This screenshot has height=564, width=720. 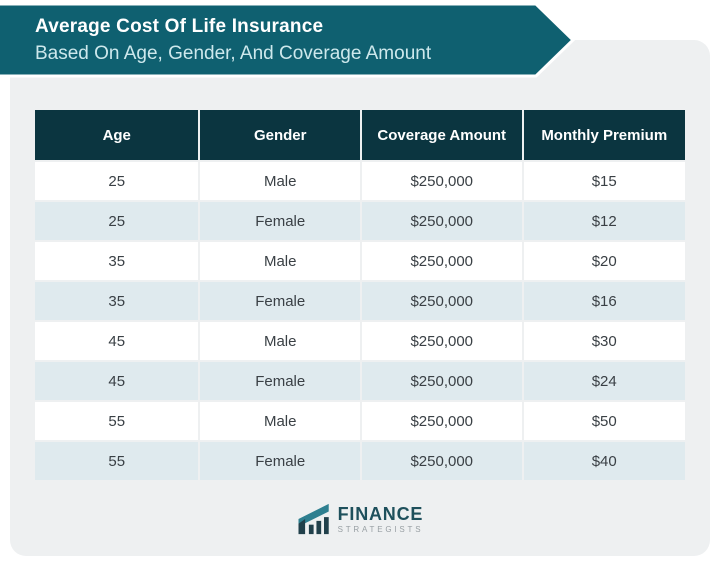 What do you see at coordinates (604, 341) in the screenshot?
I see `table-cell: $30` at bounding box center [604, 341].